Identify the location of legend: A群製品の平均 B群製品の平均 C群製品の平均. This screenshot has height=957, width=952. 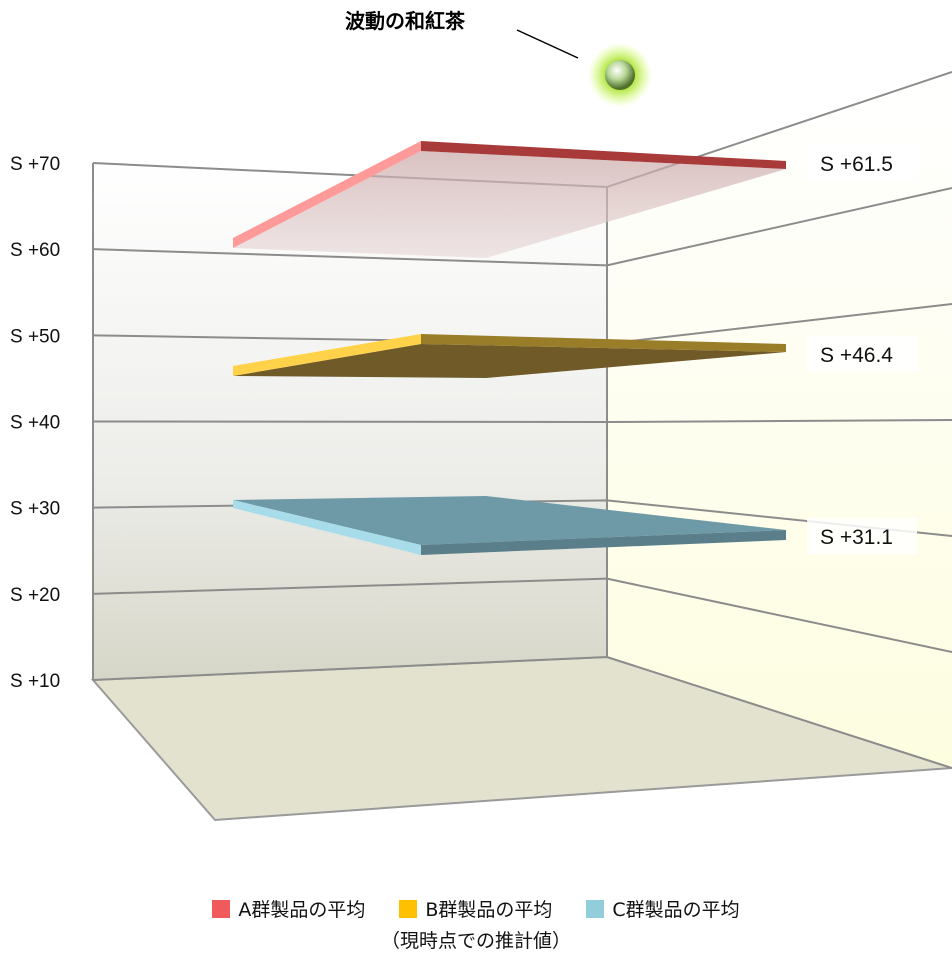
(476, 908).